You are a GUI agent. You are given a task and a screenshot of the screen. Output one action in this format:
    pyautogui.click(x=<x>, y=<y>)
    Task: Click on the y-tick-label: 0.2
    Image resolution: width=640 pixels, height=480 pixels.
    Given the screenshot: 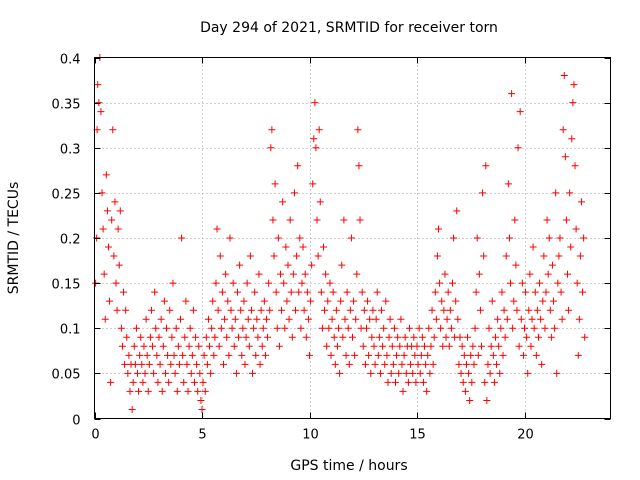 What is the action you would take?
    pyautogui.click(x=70, y=240)
    